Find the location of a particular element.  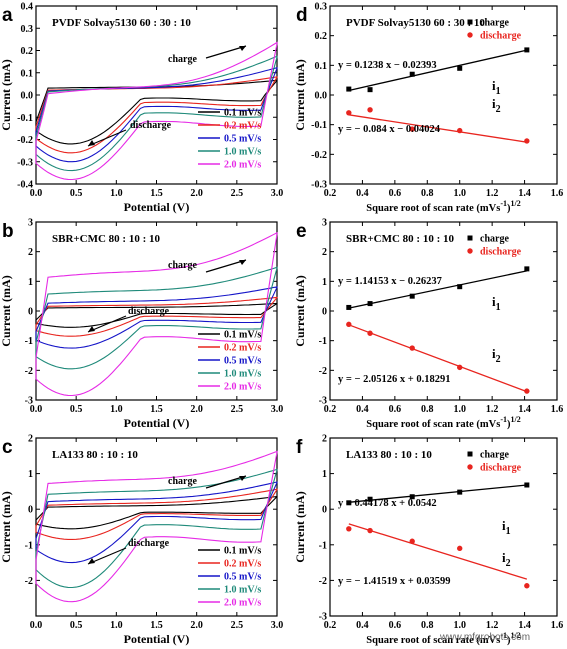

legend-label: 0.2 mV/s is located at coordinates (242, 126).